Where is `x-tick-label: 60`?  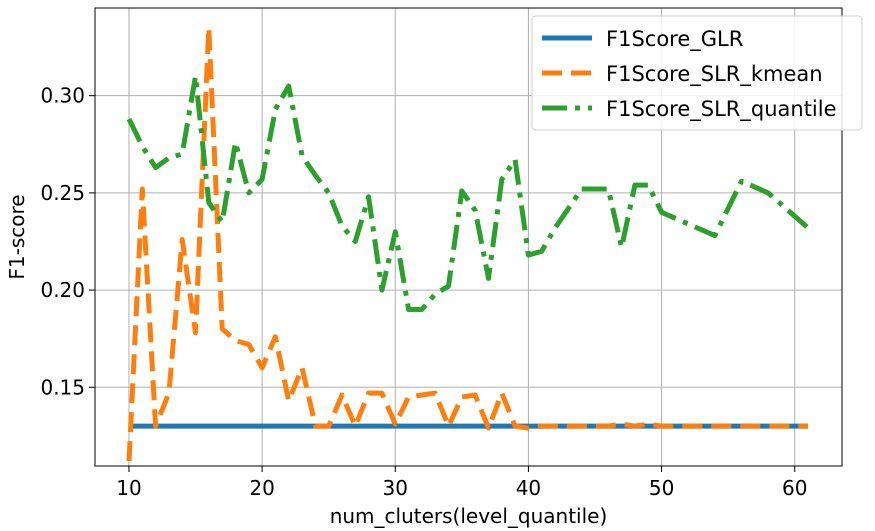
x-tick-label: 60 is located at coordinates (794, 488).